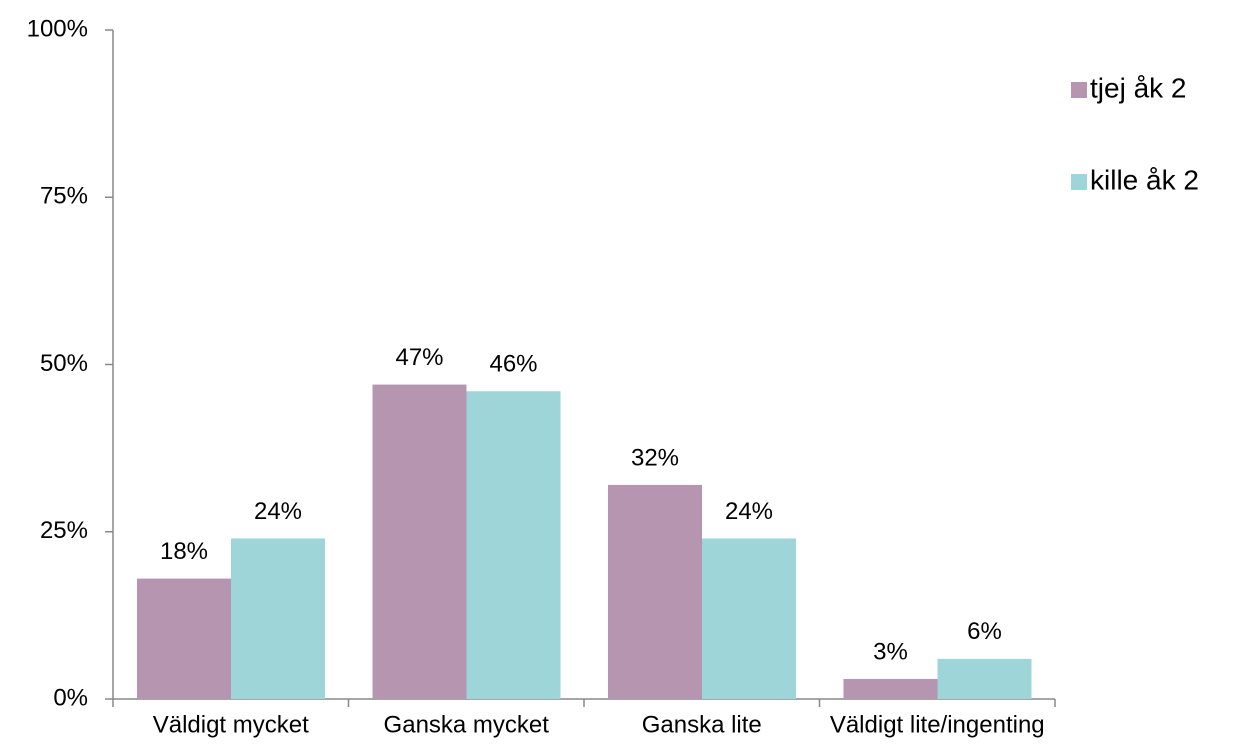 The width and height of the screenshot is (1233, 747). Describe the element at coordinates (64, 530) in the screenshot. I see `y-tick-label: 25%` at that location.